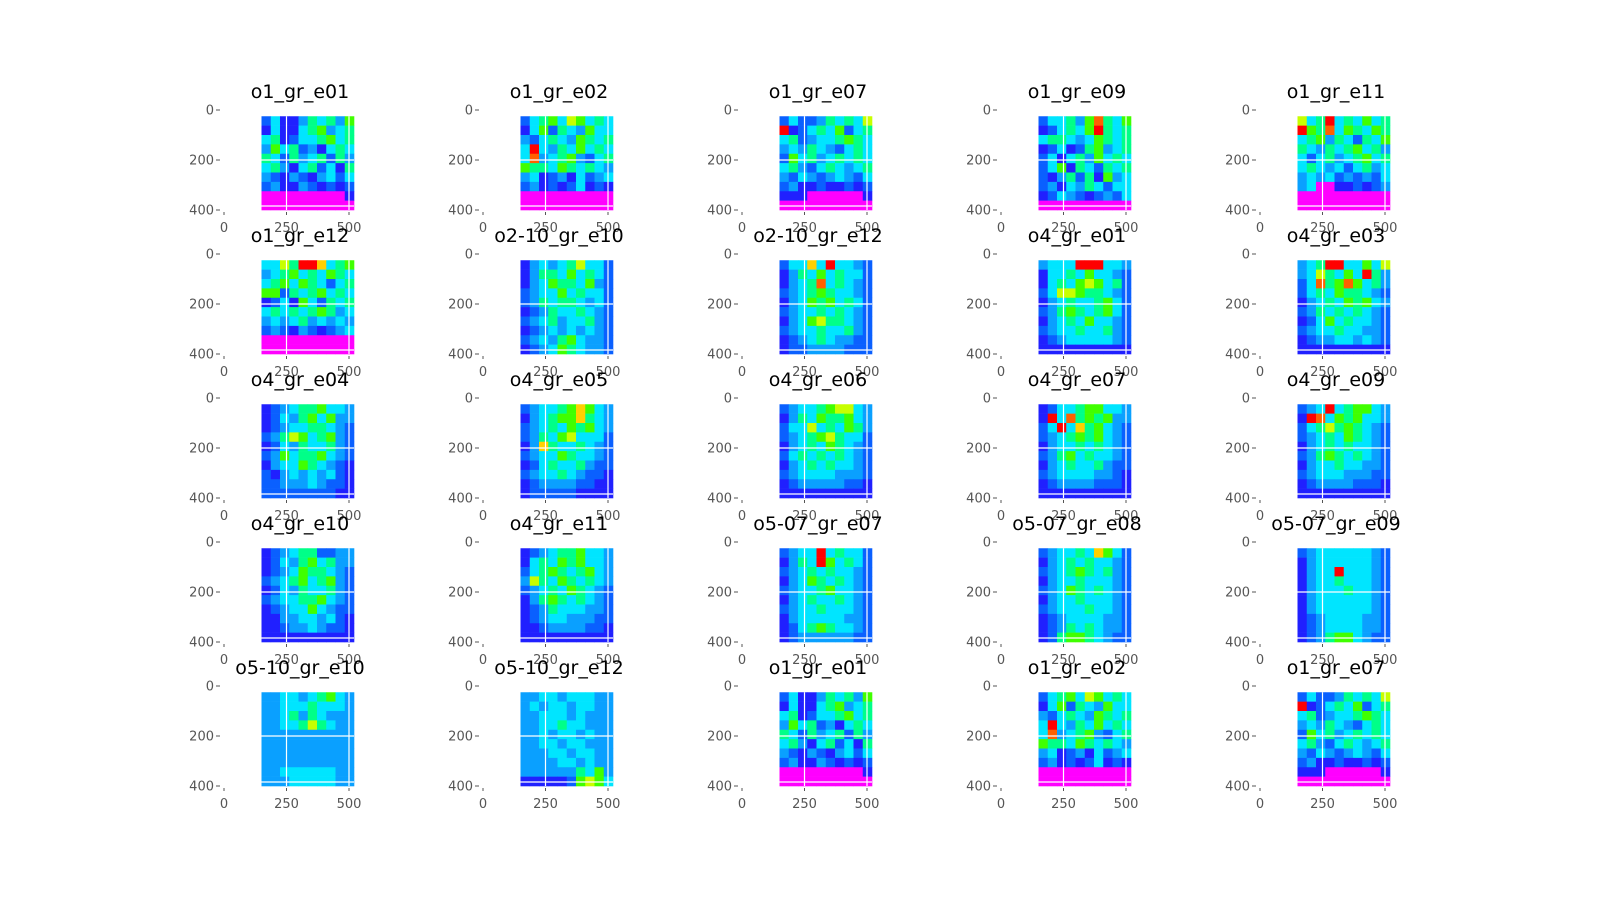 This screenshot has width=1600, height=900. Describe the element at coordinates (483, 228) in the screenshot. I see `x-tick-label: 0` at that location.